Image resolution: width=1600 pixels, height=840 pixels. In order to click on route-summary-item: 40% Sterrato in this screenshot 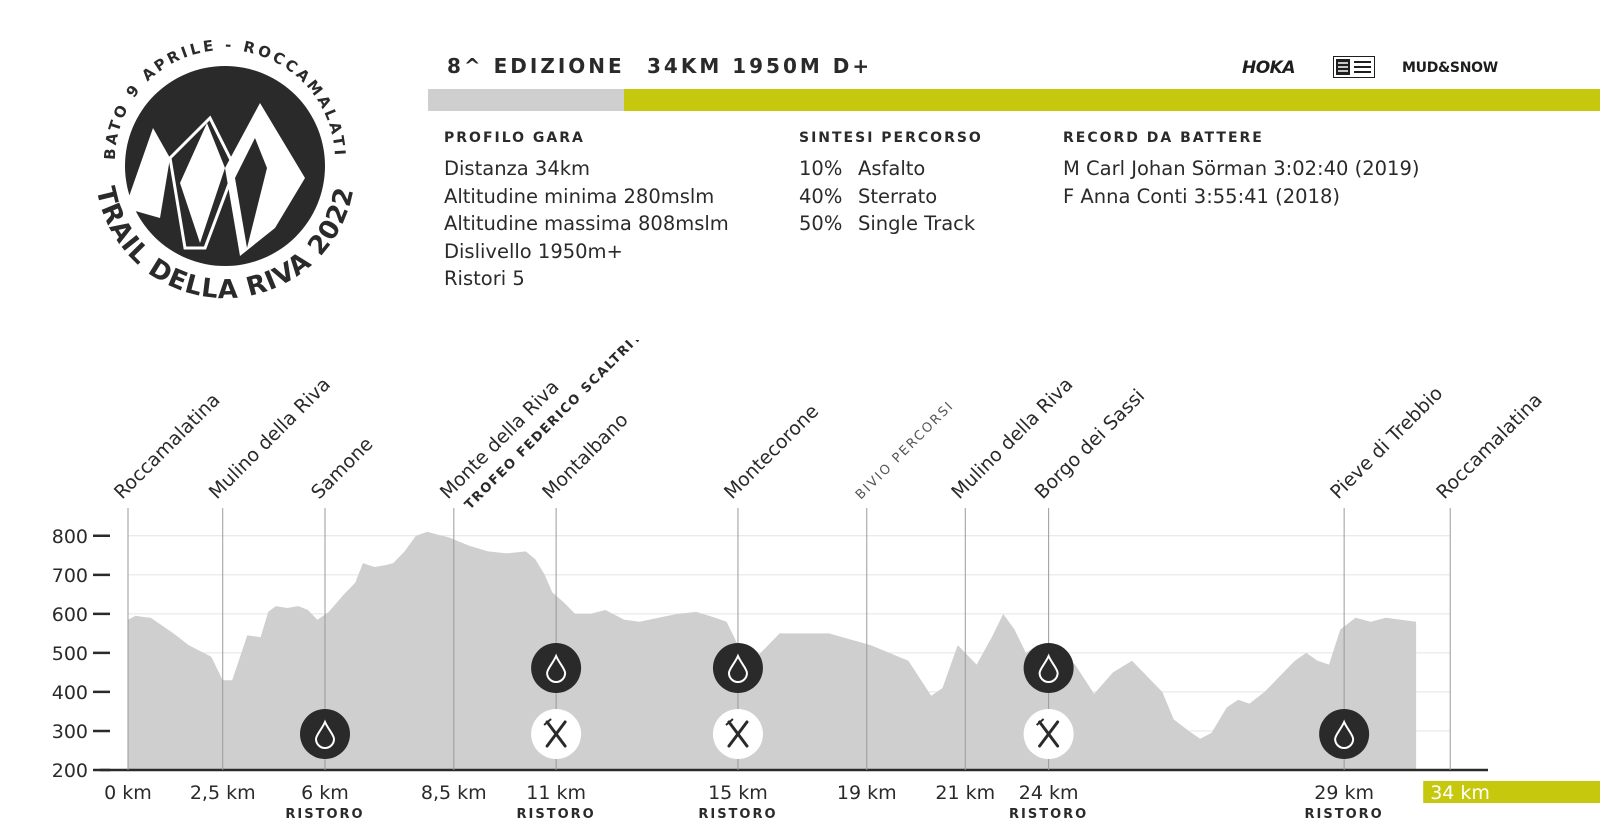, I will do `click(891, 197)`.